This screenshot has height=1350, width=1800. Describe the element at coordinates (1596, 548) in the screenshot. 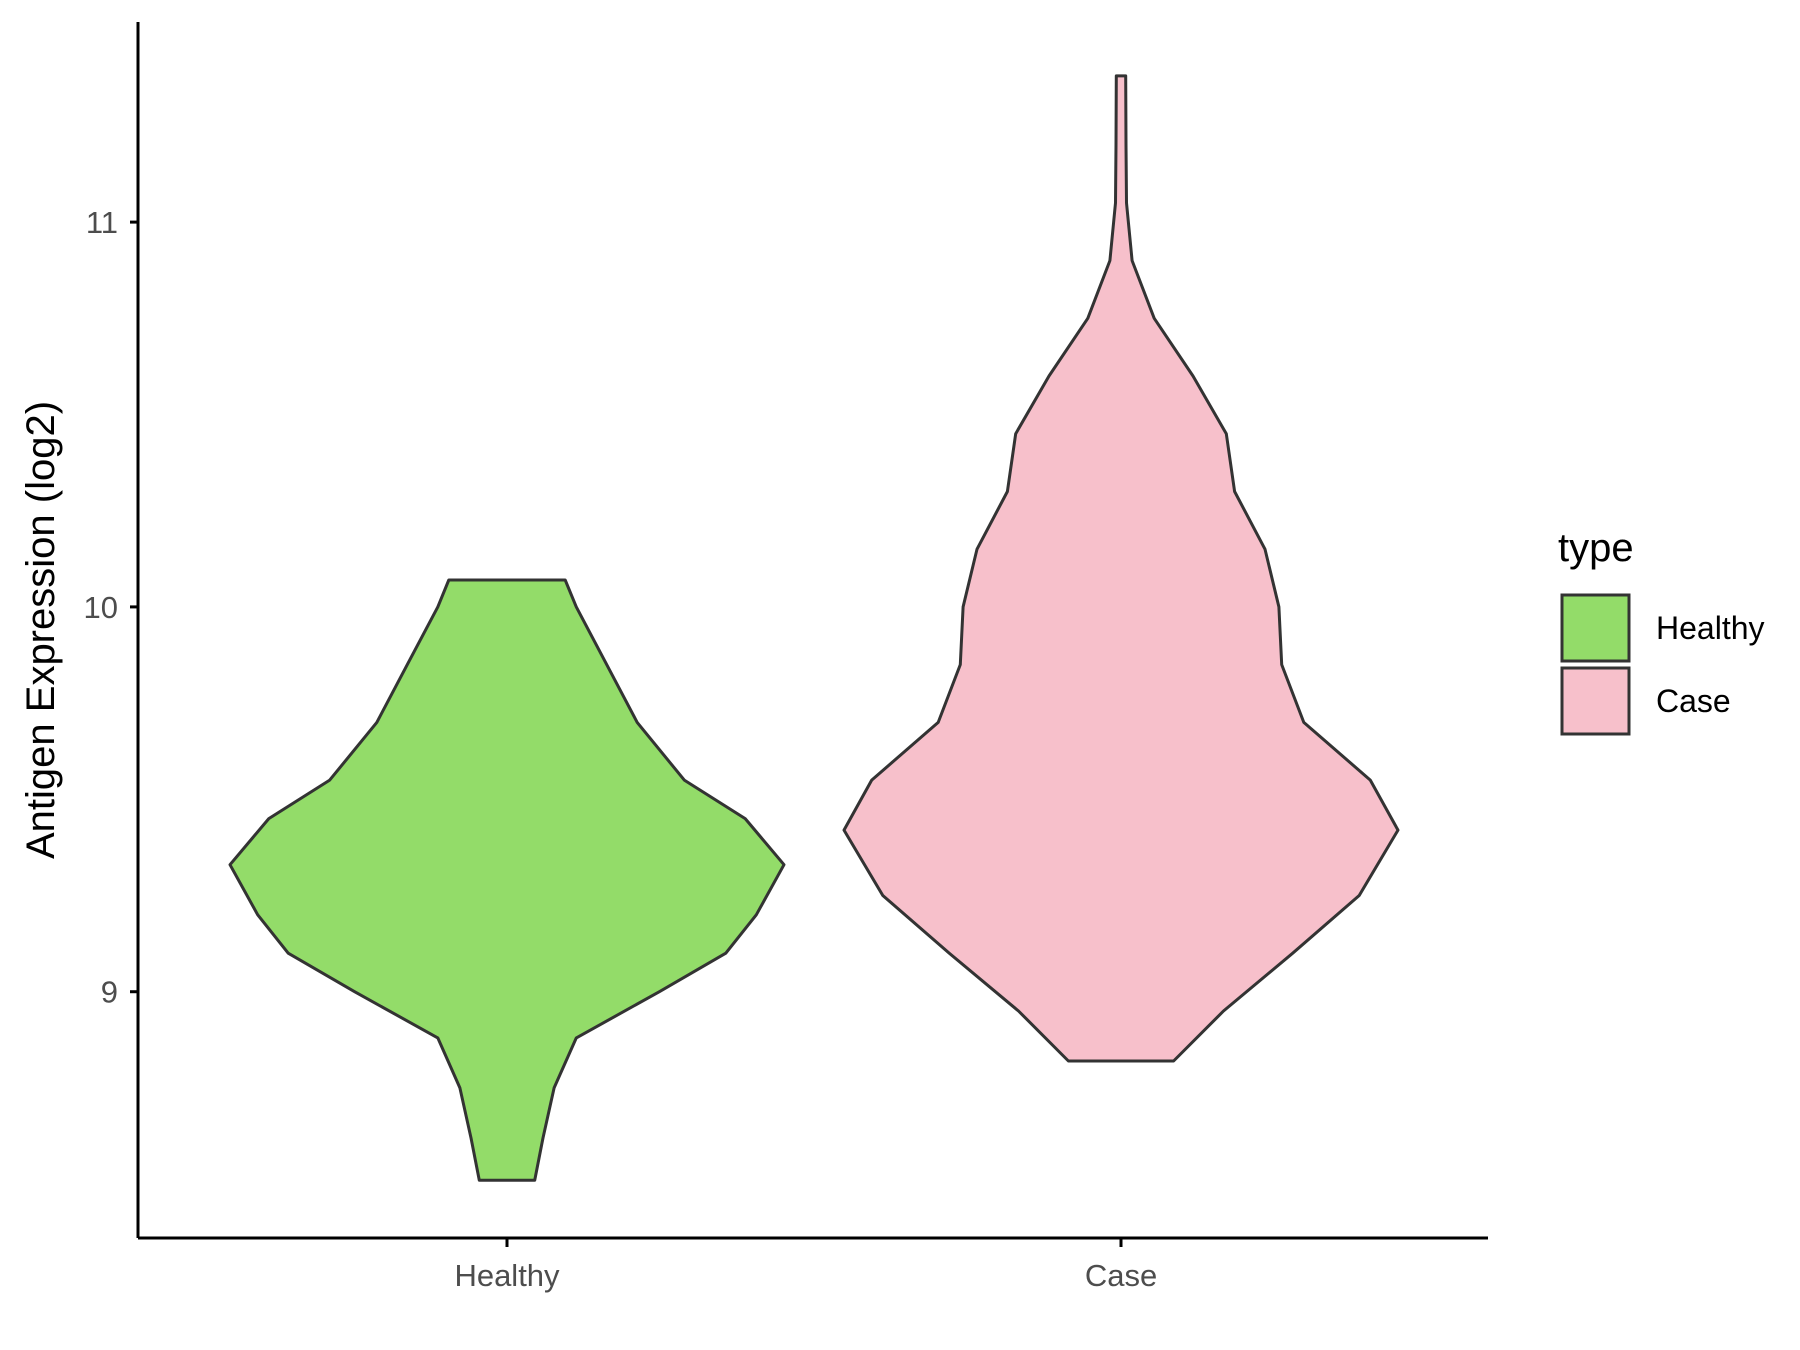

I see `legend-title: type` at that location.